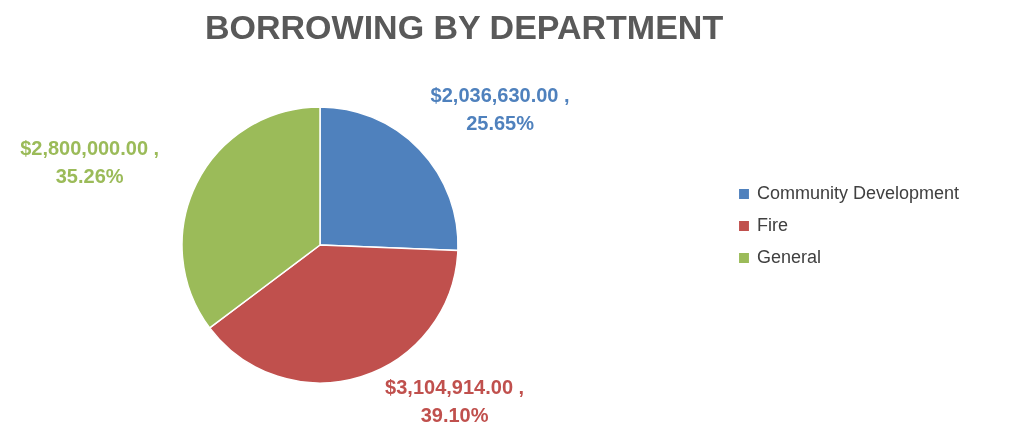  Describe the element at coordinates (90, 161) in the screenshot. I see `data-label: $2,800,000.00 , 35.26%` at that location.